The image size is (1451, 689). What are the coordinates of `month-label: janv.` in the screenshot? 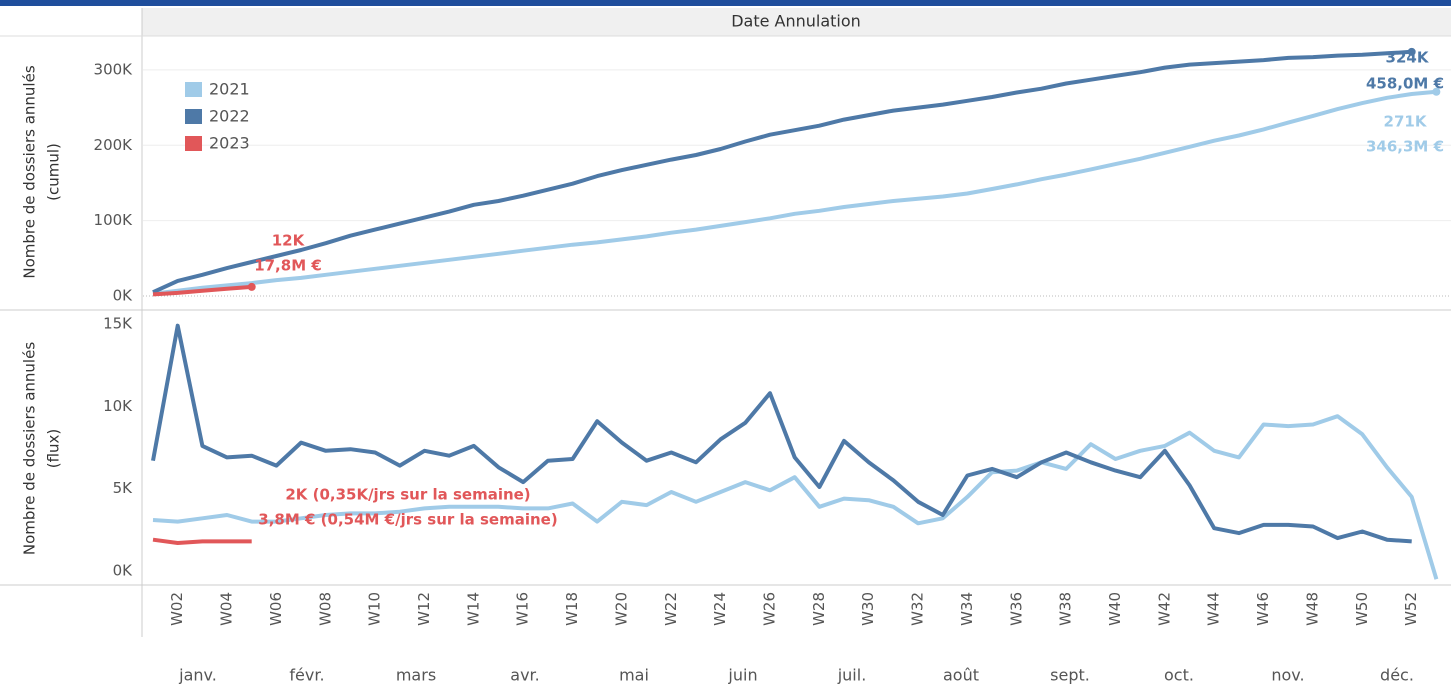 It's located at (197, 675).